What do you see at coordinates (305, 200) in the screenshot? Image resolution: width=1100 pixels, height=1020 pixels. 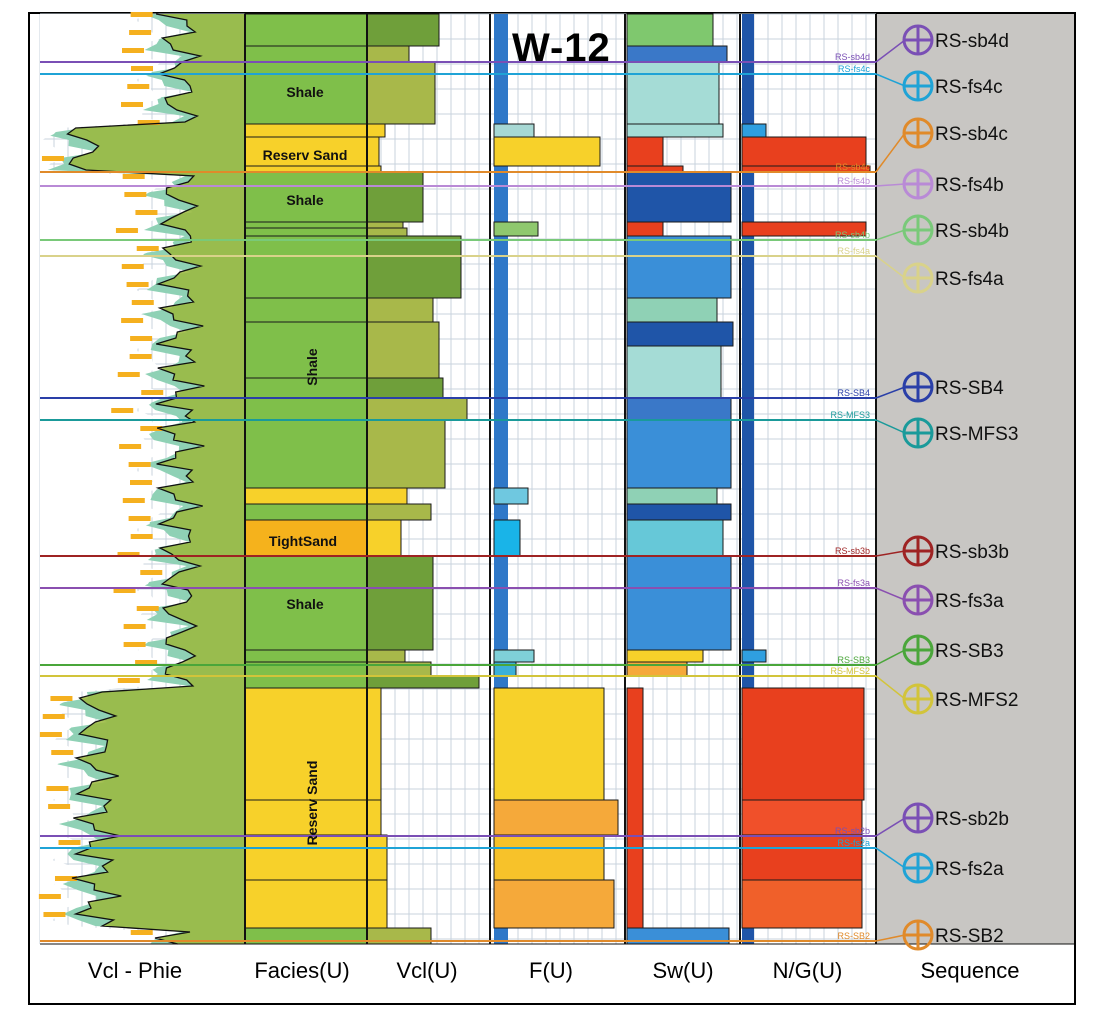 I see `facies-label-shale-2: Shale` at bounding box center [305, 200].